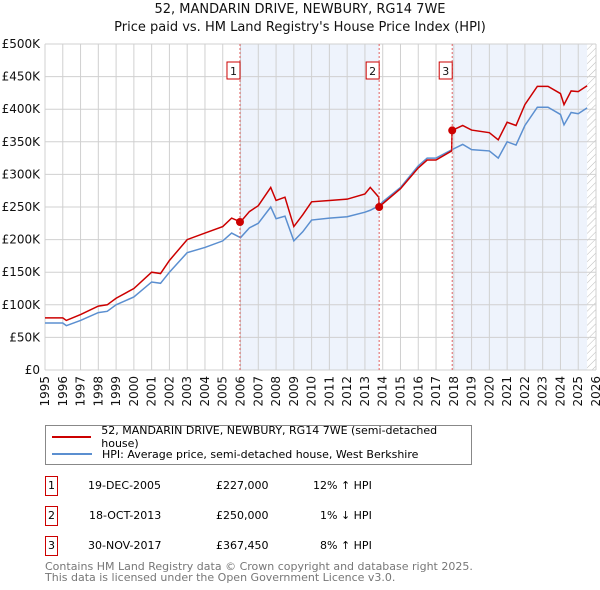  What do you see at coordinates (454, 391) in the screenshot?
I see `x-tick-label: 2018` at bounding box center [454, 391].